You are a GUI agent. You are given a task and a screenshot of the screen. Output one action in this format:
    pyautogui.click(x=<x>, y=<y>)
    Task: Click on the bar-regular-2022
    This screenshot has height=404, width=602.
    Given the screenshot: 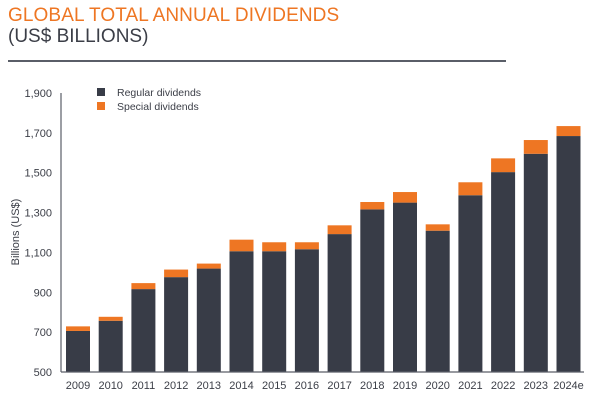 What is the action you would take?
    pyautogui.click(x=503, y=272)
    